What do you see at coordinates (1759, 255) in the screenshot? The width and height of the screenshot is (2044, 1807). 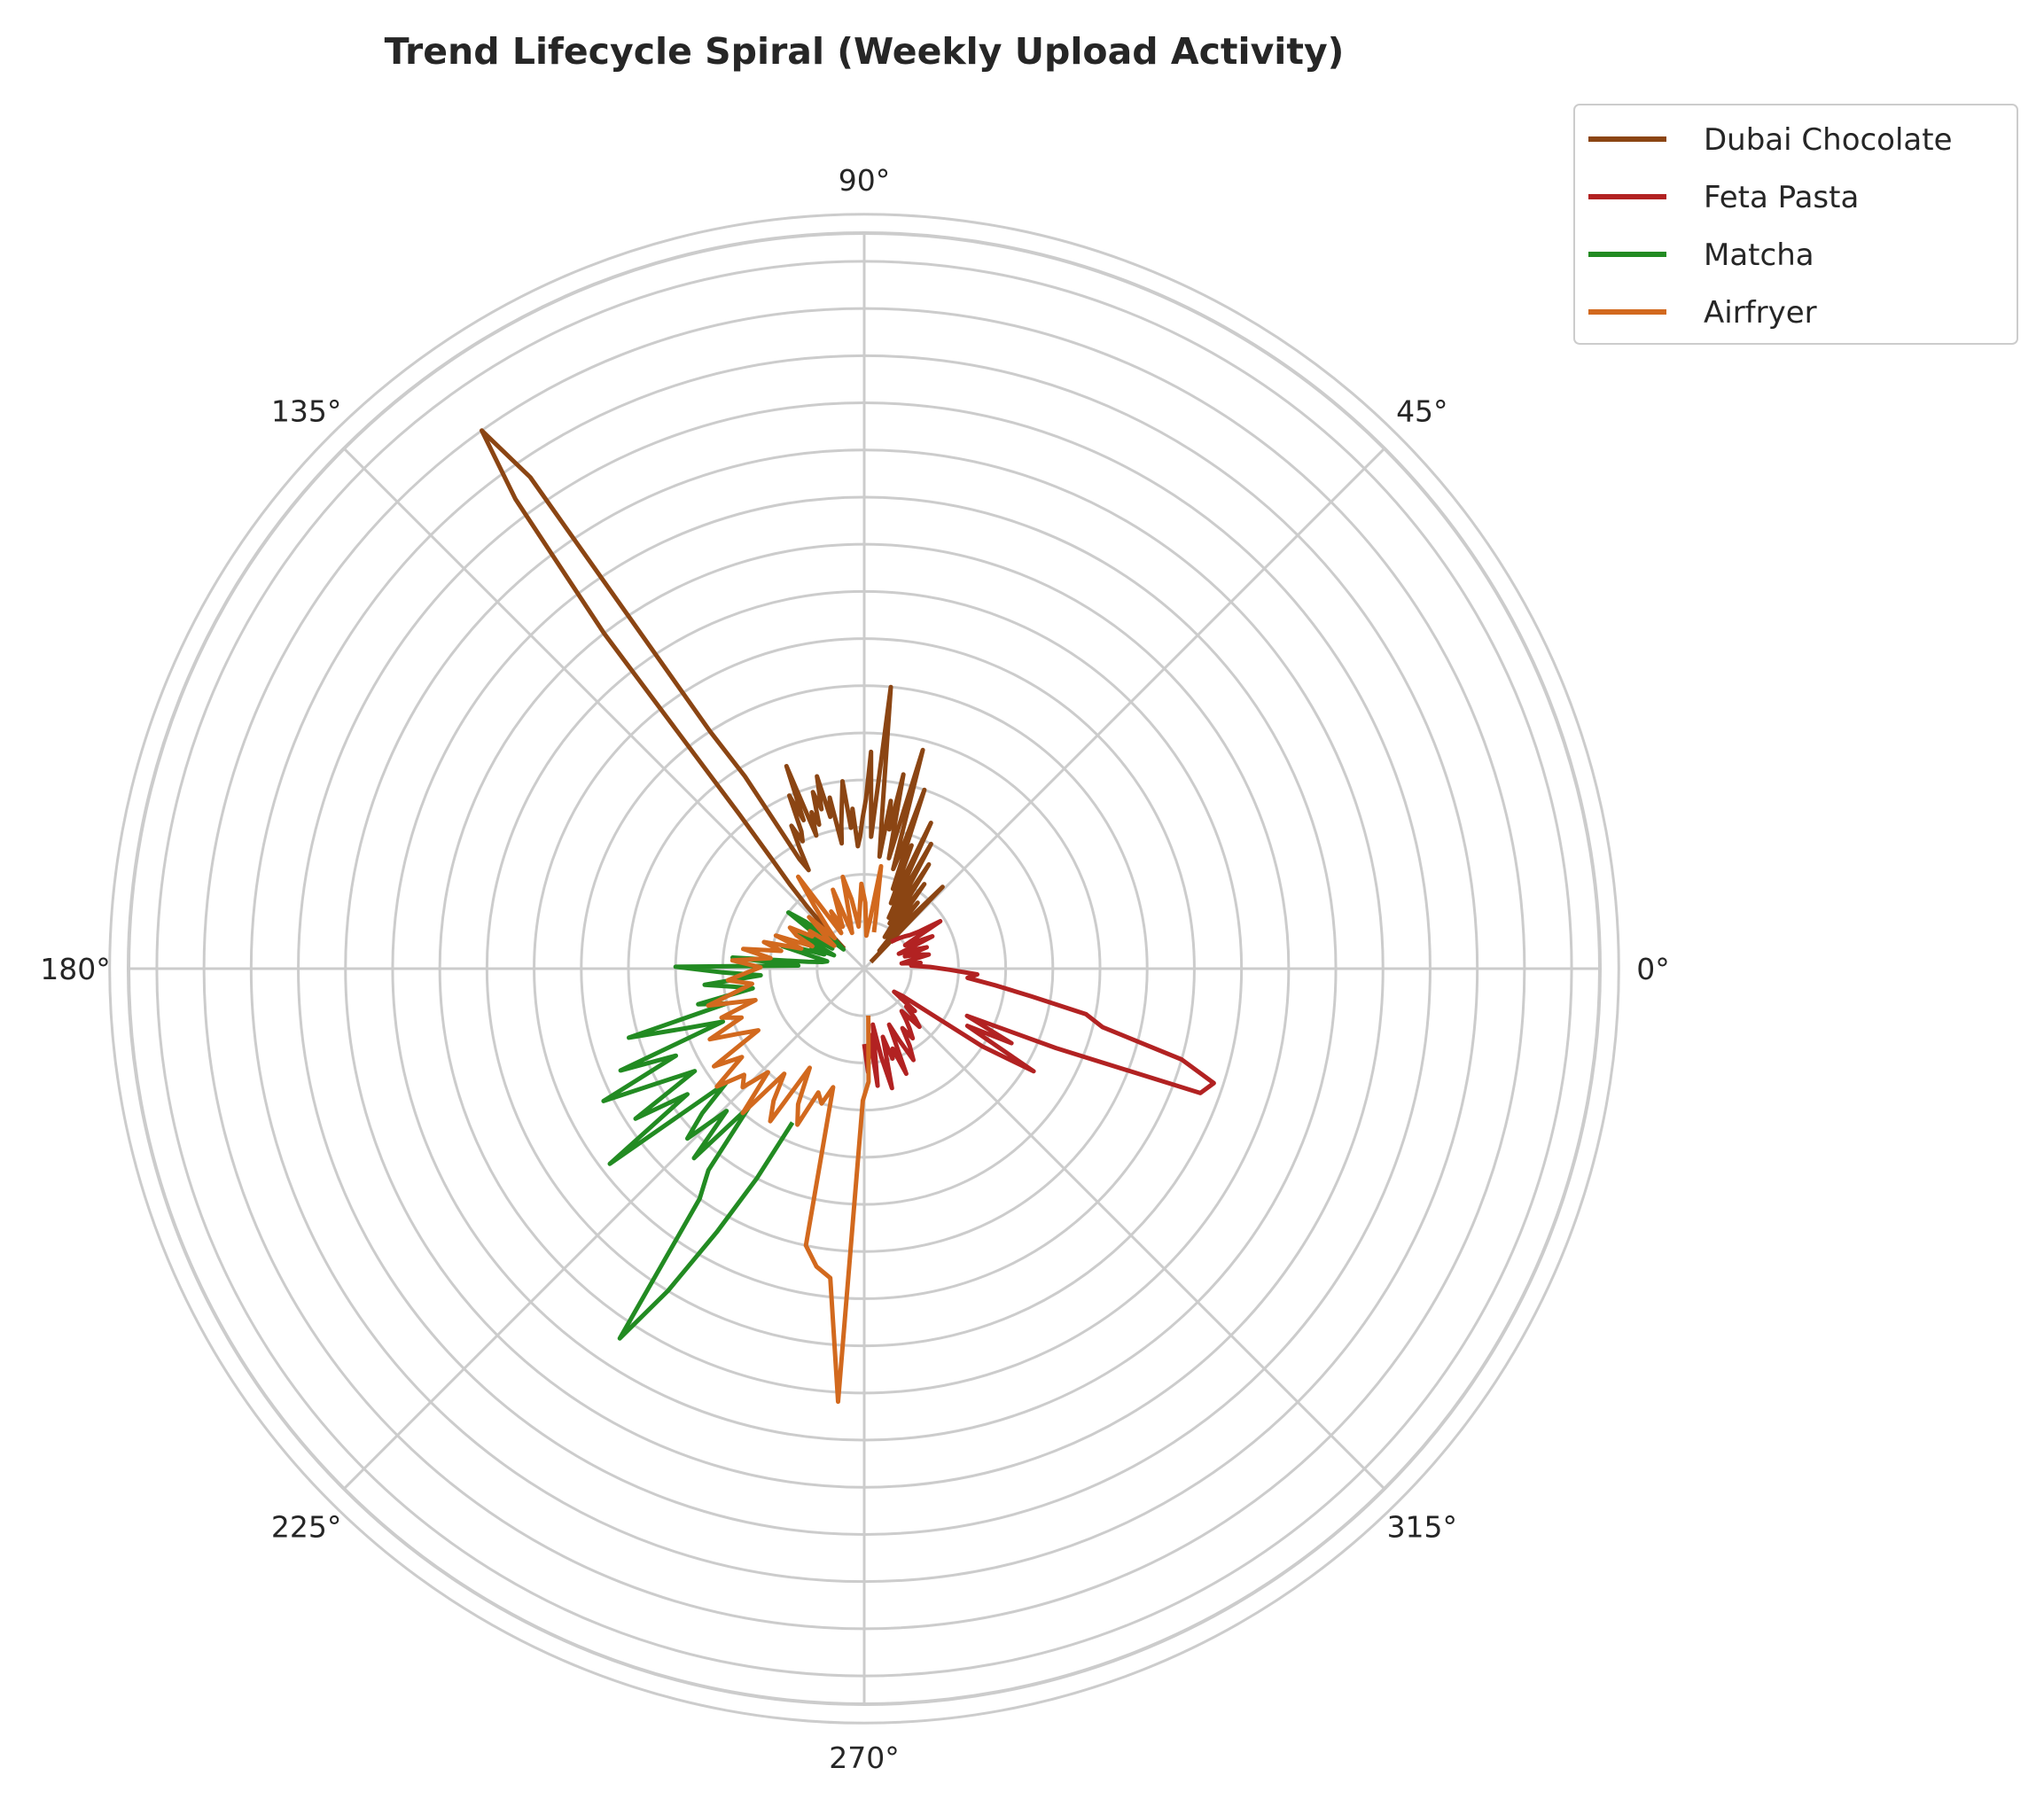 I see `legend-label: Matcha` at bounding box center [1759, 255].